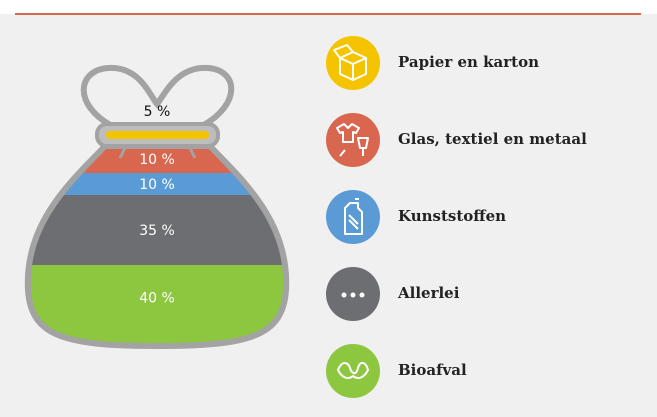 The width and height of the screenshot is (657, 417). What do you see at coordinates (432, 370) in the screenshot?
I see `legend-label: Bioafval` at bounding box center [432, 370].